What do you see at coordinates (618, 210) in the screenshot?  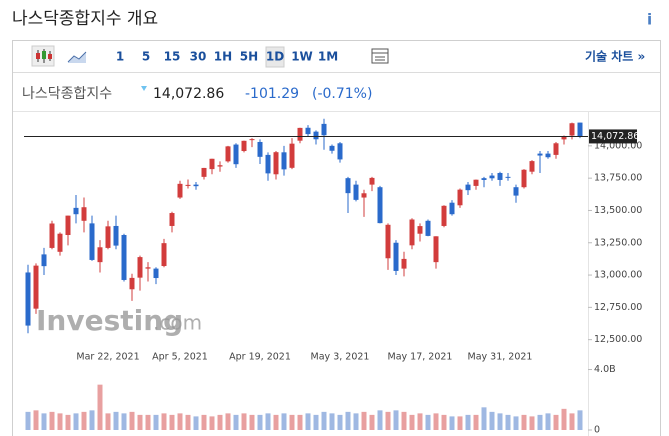 I see `y-tick-label: 13,500.00` at bounding box center [618, 210].